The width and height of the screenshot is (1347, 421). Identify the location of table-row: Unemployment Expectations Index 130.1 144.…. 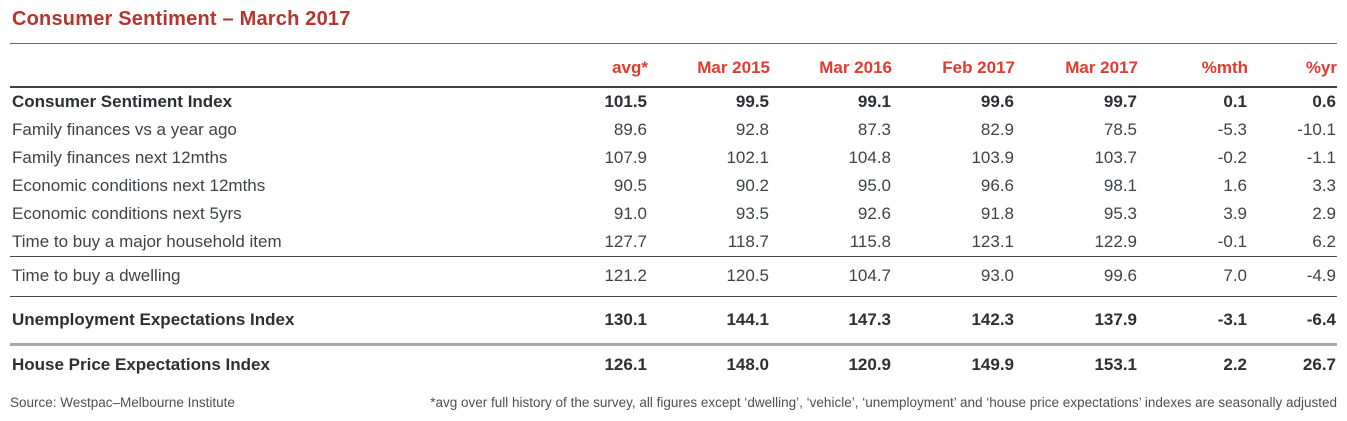
(673, 321).